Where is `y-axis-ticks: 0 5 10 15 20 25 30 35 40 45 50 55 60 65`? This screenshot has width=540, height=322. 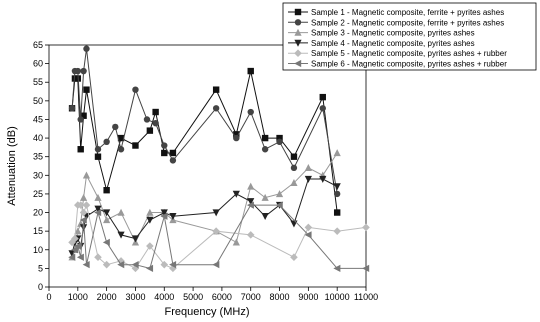 y-axis-ticks: 0 5 10 15 20 25 30 35 40 45 50 55 60 65 is located at coordinates (41, 166).